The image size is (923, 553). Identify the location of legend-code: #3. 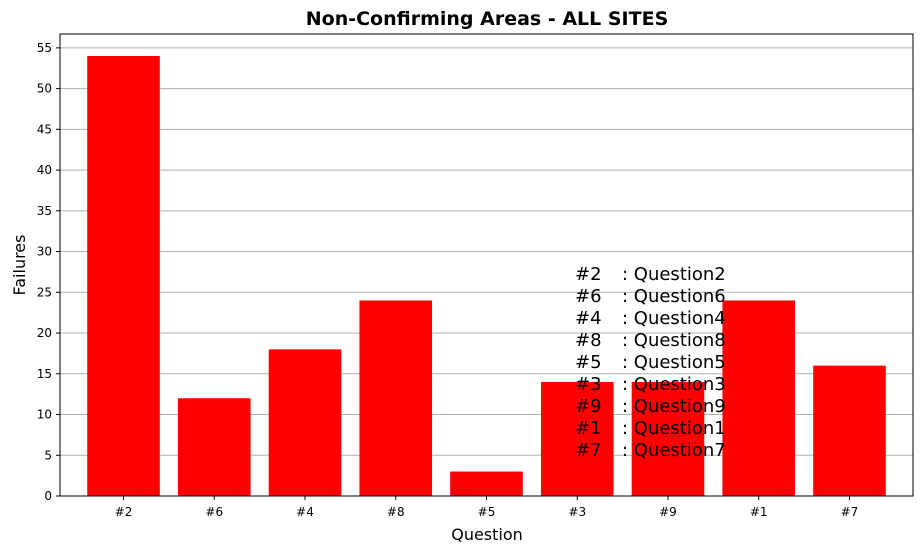
(588, 384).